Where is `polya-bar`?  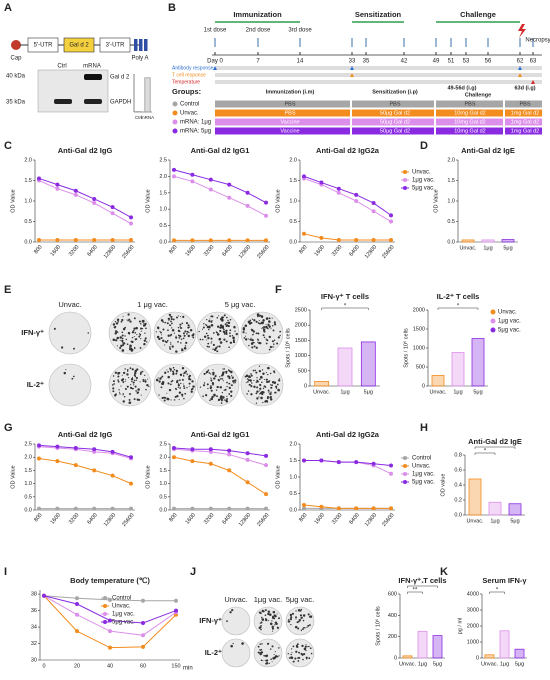
polya-bar is located at coordinates (146, 45).